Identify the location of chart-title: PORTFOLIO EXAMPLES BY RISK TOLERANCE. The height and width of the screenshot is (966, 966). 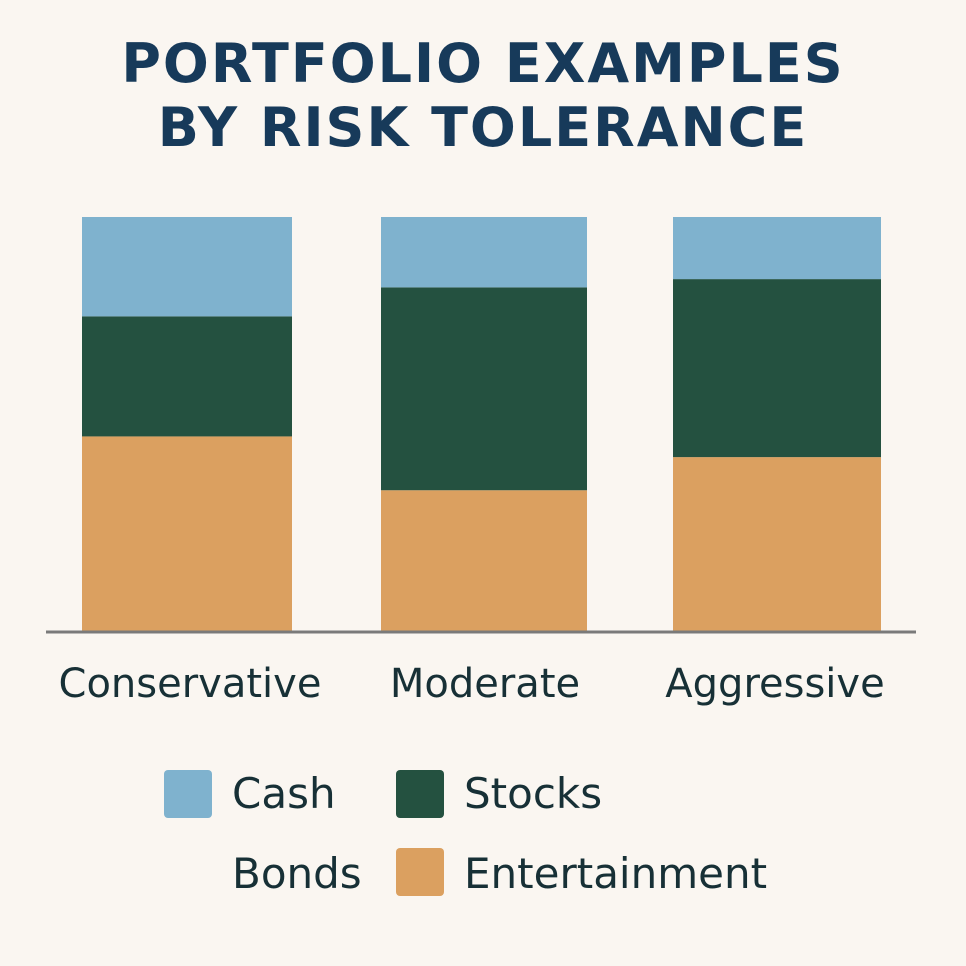
(483, 96).